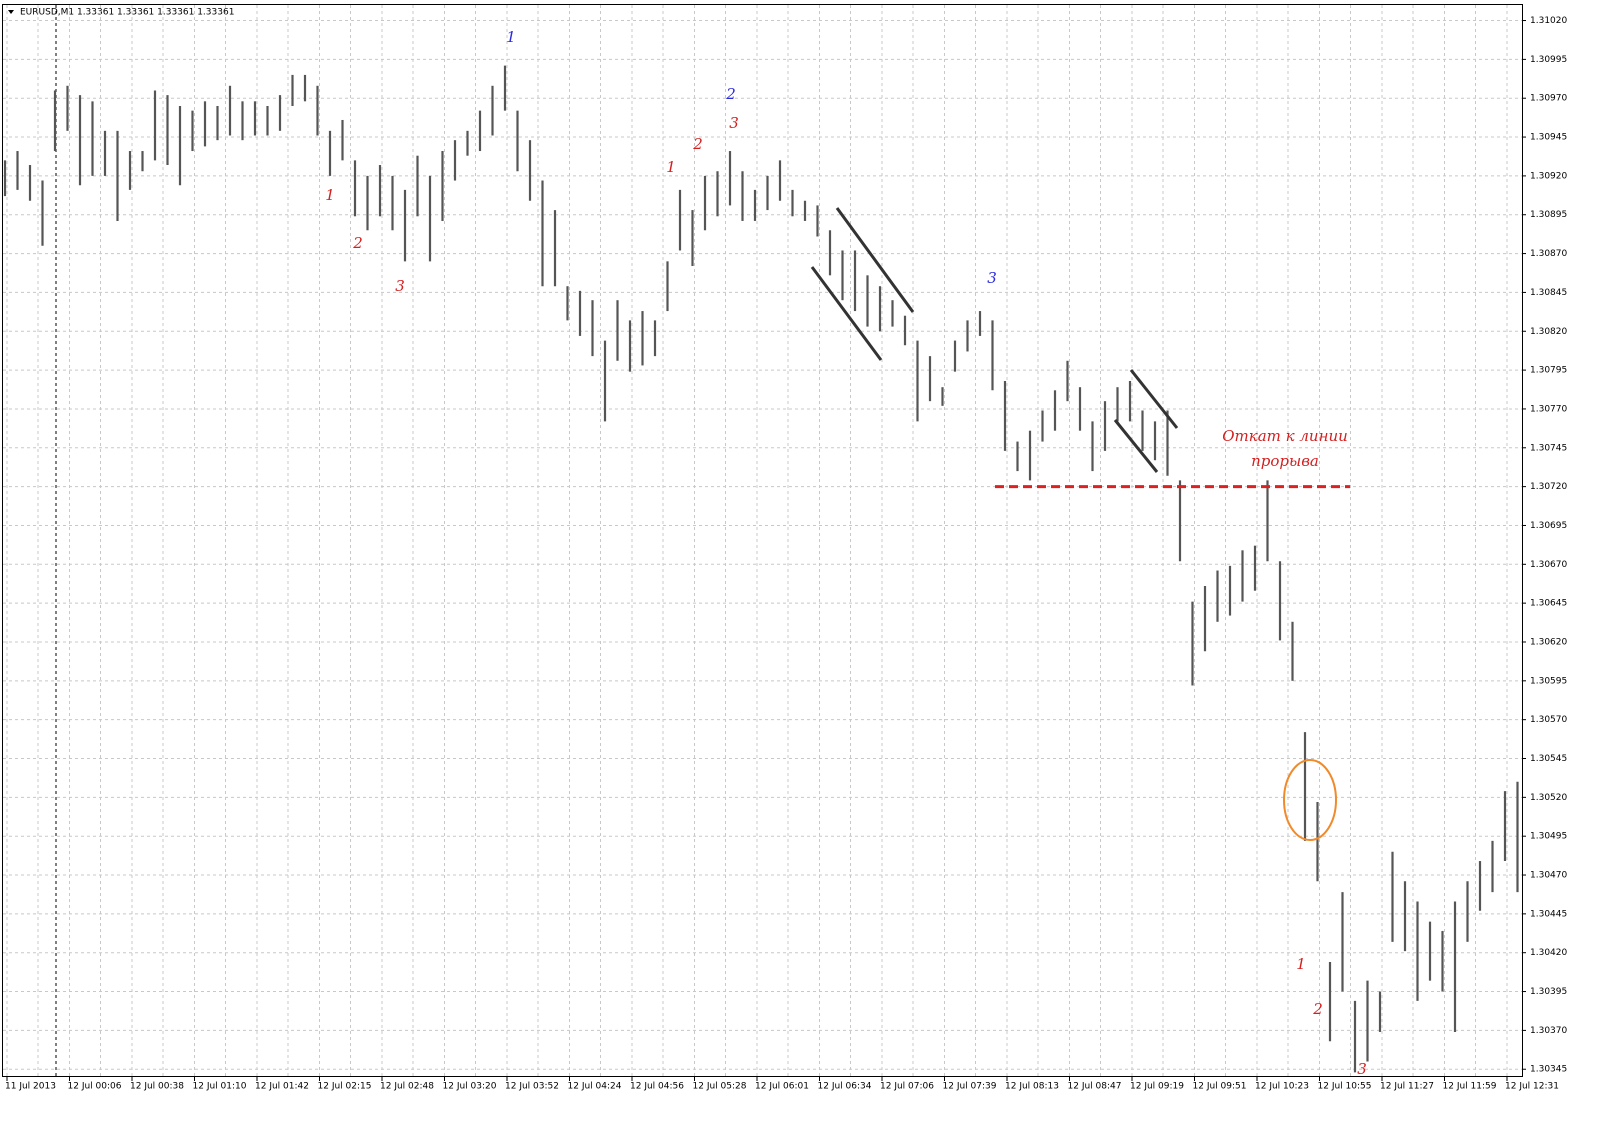  I want to click on highlight-ellipse, so click(1310, 800).